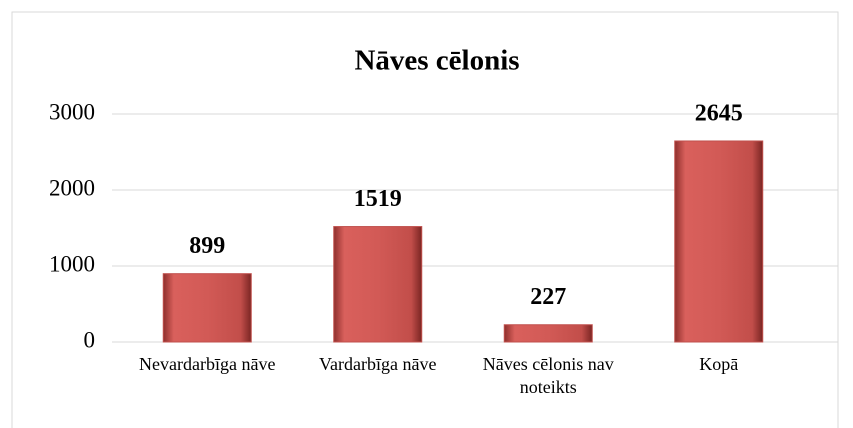 The width and height of the screenshot is (853, 428). Describe the element at coordinates (207, 246) in the screenshot. I see `data-label: 899` at that location.